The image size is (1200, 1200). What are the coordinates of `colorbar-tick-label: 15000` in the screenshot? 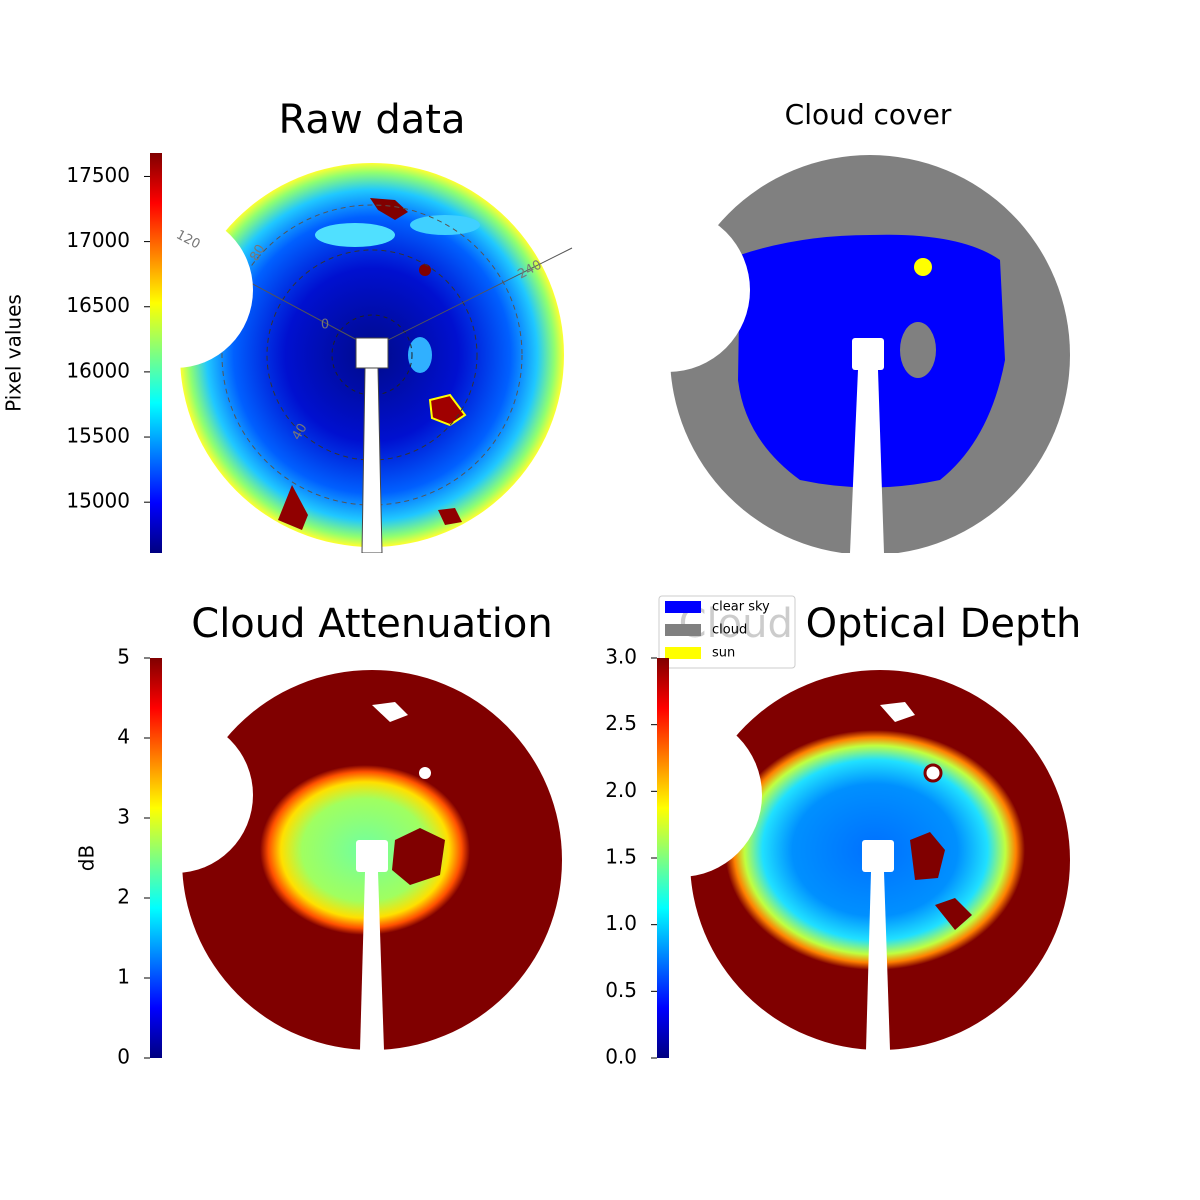 It's located at (98, 501).